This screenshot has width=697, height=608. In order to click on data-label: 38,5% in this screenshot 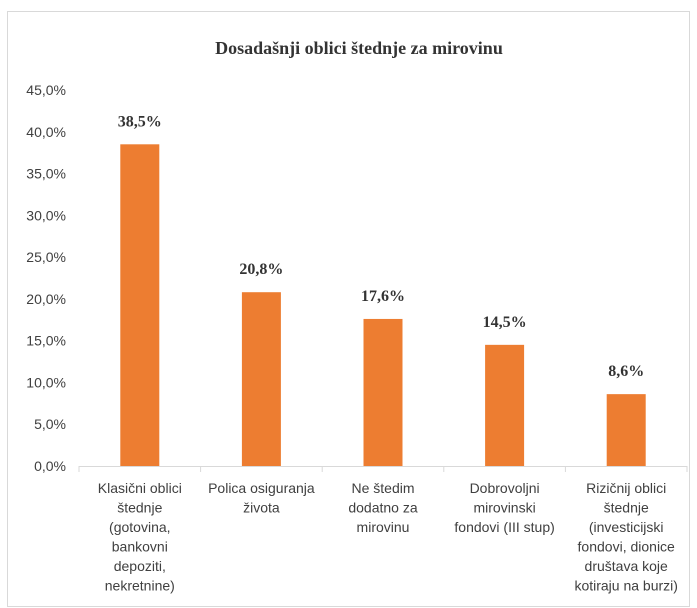, I will do `click(140, 121)`.